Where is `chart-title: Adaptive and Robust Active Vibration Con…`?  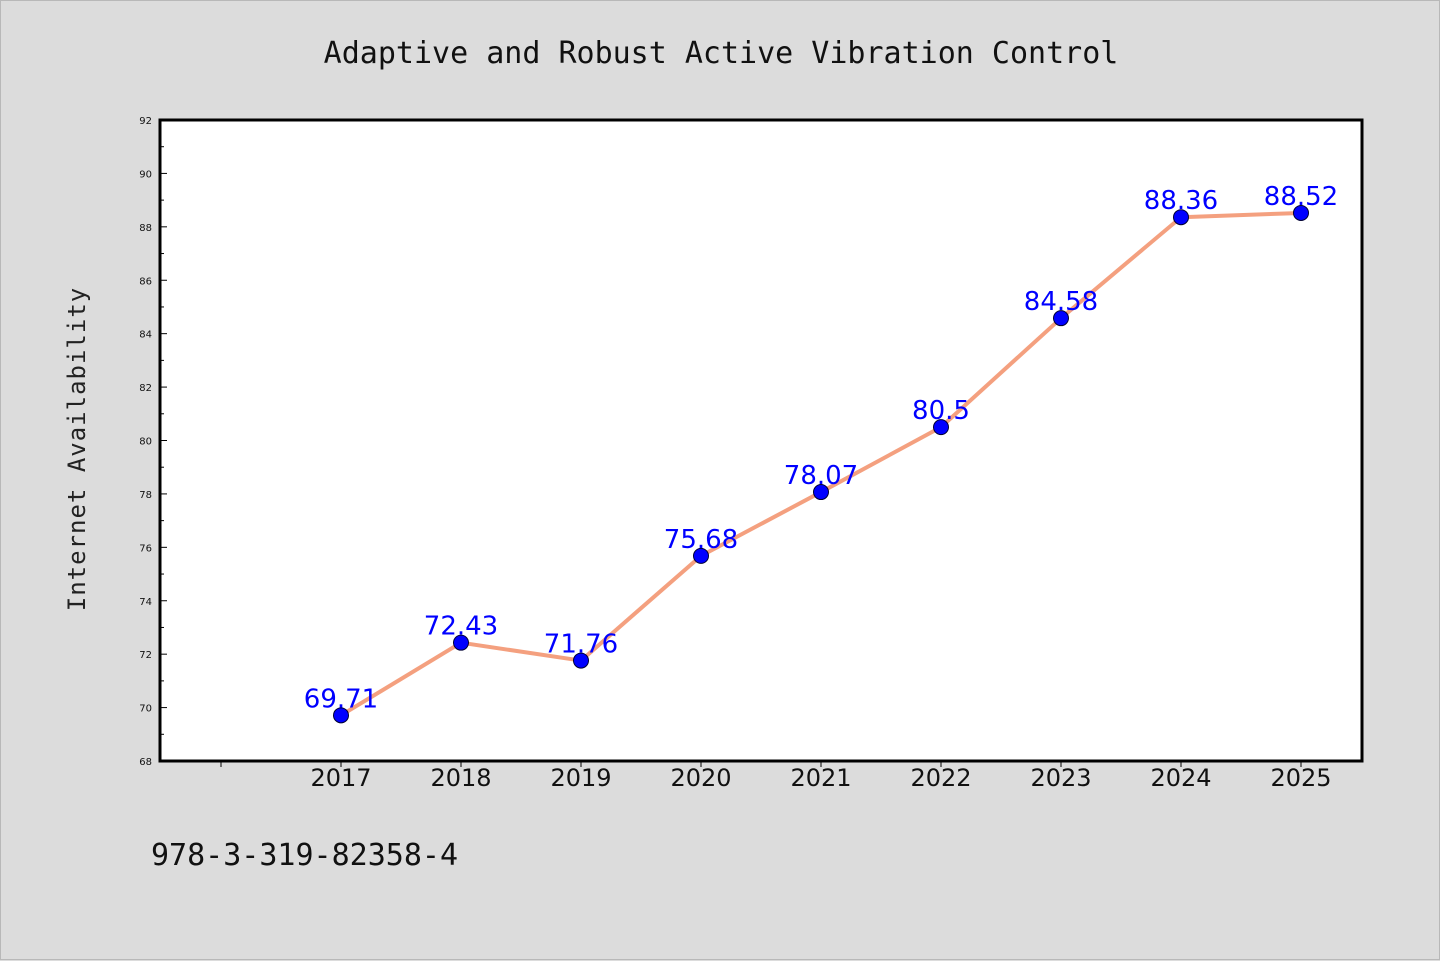 chart-title: Adaptive and Robust Active Vibration Con… is located at coordinates (721, 53).